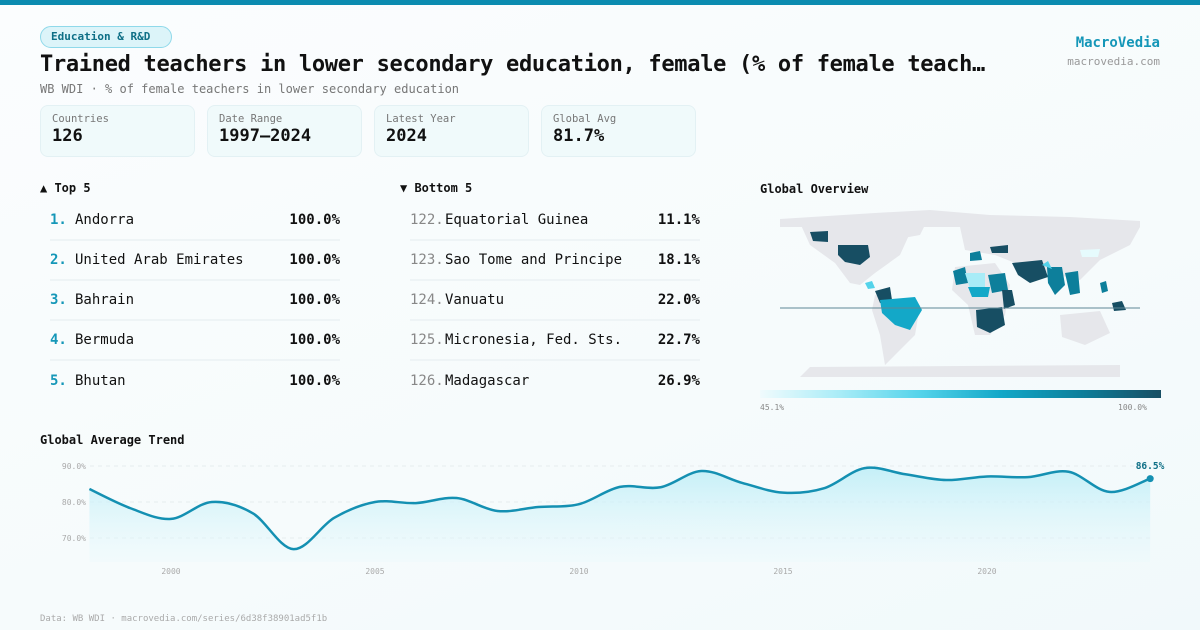 Image resolution: width=1200 pixels, height=630 pixels. What do you see at coordinates (74, 466) in the screenshot?
I see `y-tick: 90.0%` at bounding box center [74, 466].